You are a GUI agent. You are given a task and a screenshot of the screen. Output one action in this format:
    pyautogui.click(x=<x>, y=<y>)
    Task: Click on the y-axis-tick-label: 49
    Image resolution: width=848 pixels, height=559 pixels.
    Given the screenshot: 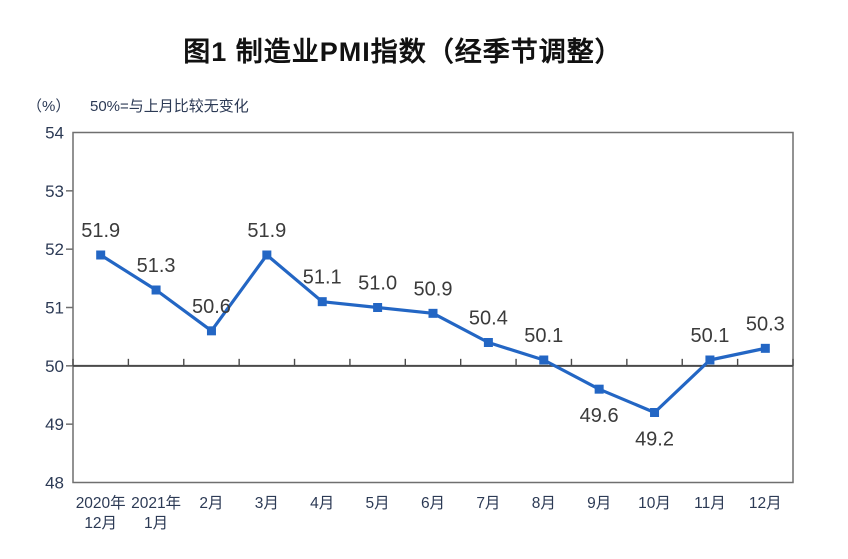 What is the action you would take?
    pyautogui.click(x=54, y=424)
    